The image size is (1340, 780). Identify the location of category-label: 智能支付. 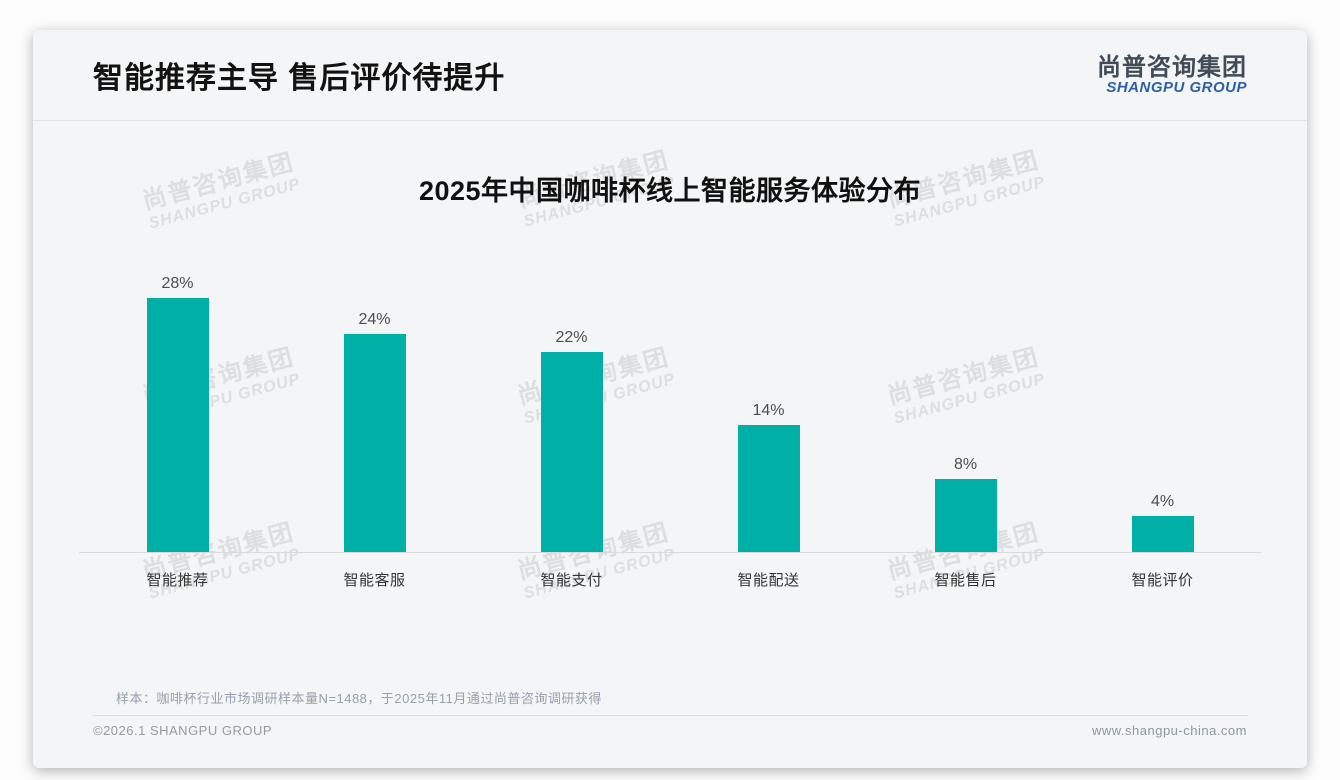
(571, 580).